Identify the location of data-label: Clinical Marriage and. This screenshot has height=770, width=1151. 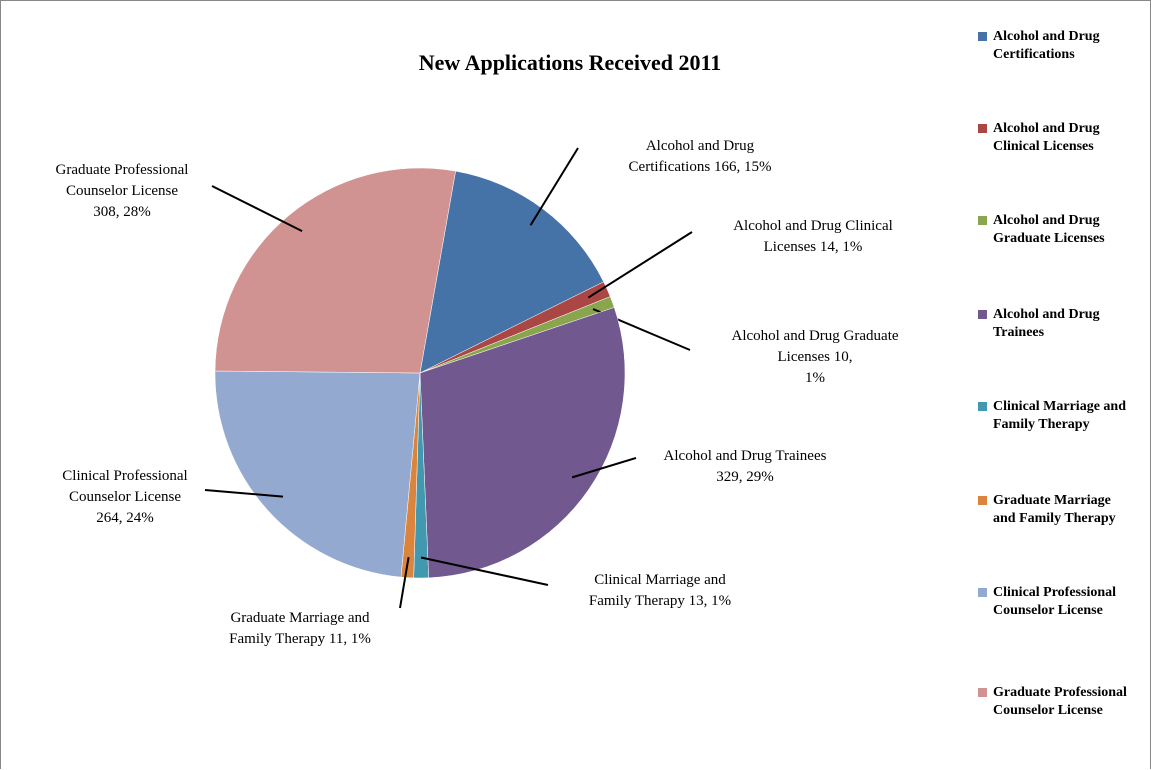
(660, 580).